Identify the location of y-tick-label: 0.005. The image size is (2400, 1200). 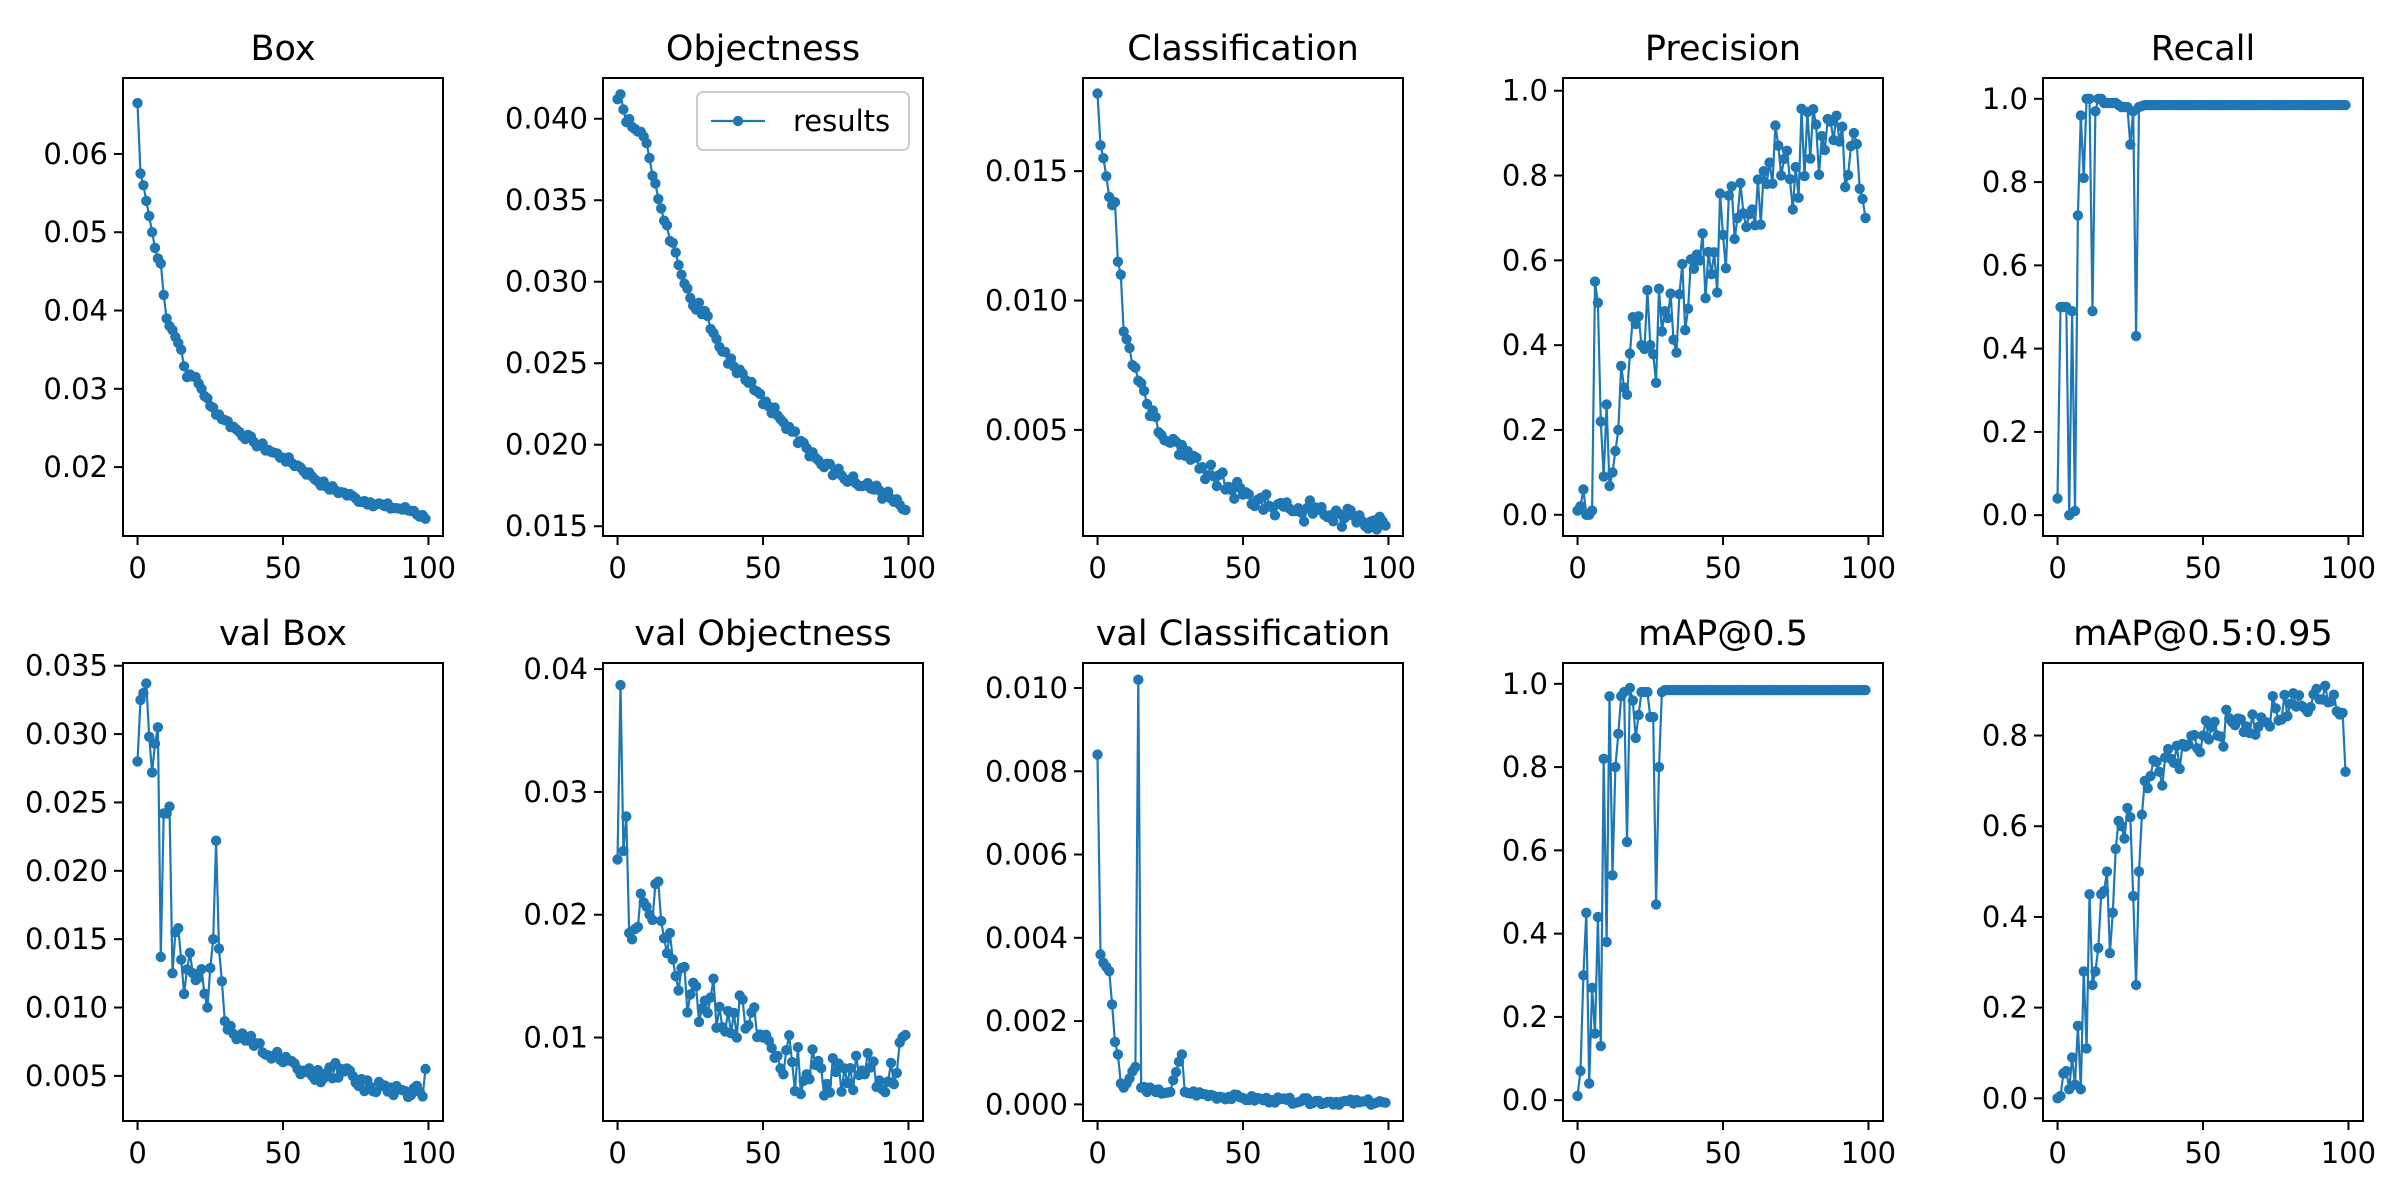
(1026, 430).